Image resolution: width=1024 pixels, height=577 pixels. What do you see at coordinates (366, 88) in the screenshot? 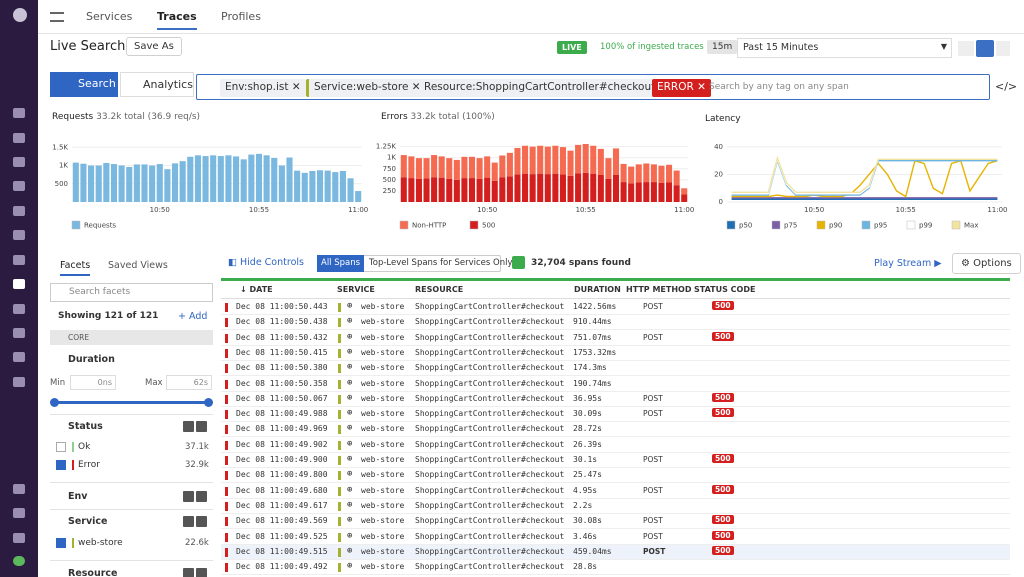
I see `filter-chip: Service:web-store ✕` at bounding box center [366, 88].